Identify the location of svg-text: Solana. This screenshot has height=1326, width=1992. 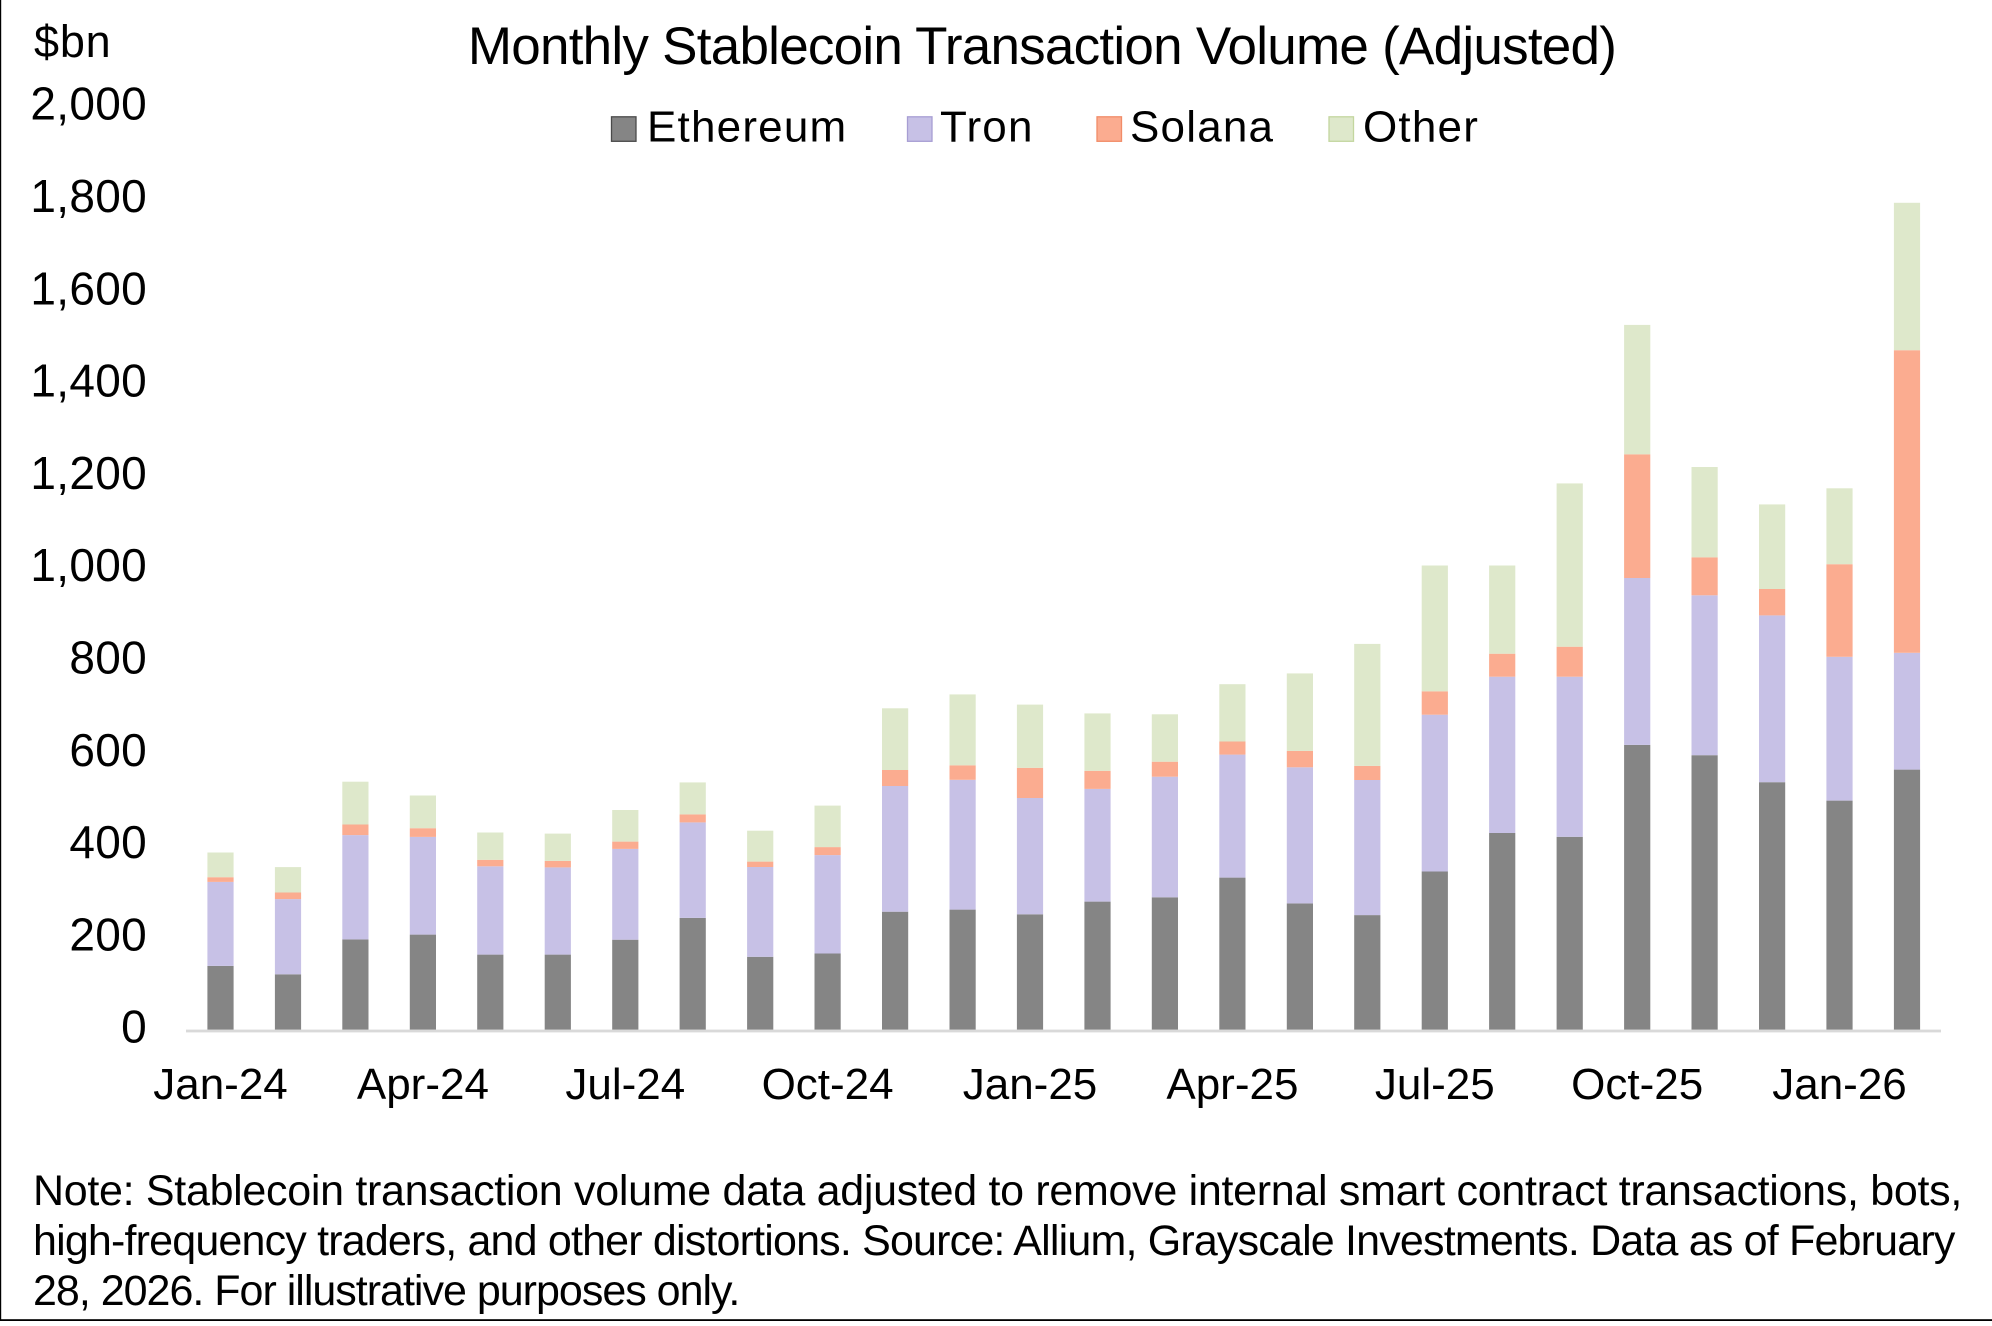
(1202, 127).